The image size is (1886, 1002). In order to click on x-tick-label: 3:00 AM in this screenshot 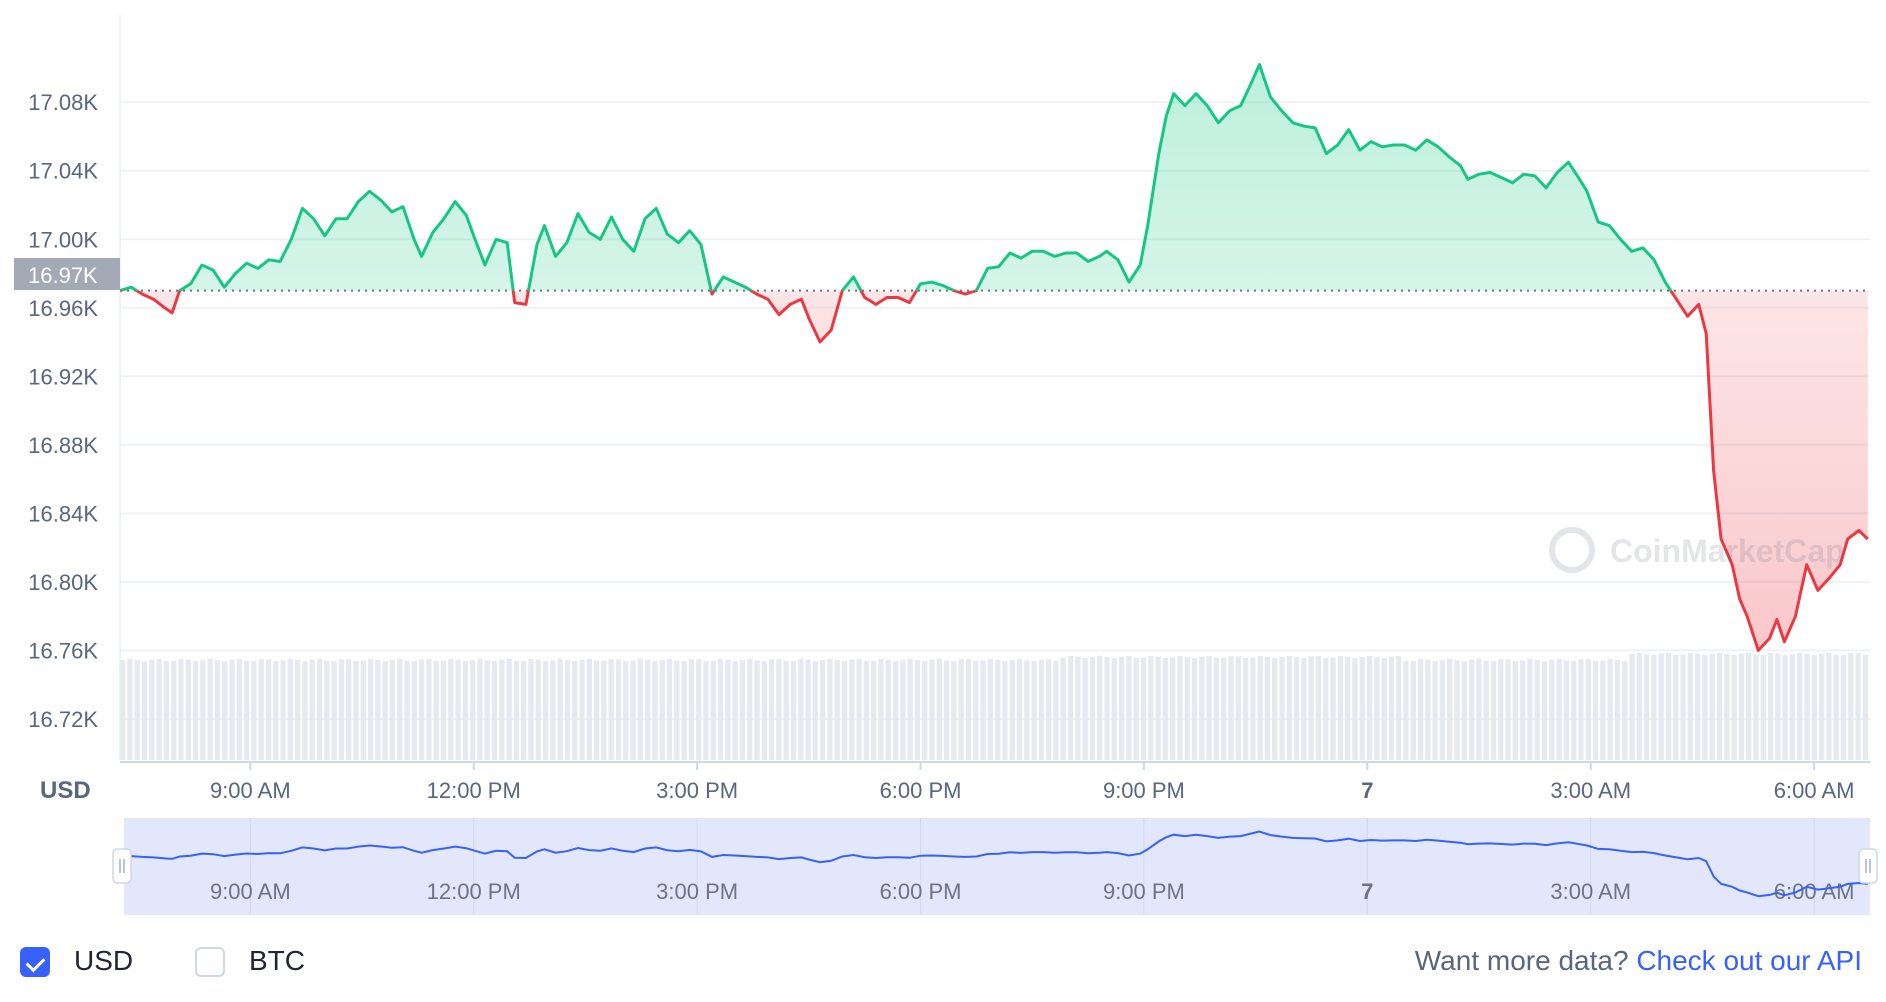, I will do `click(1590, 790)`.